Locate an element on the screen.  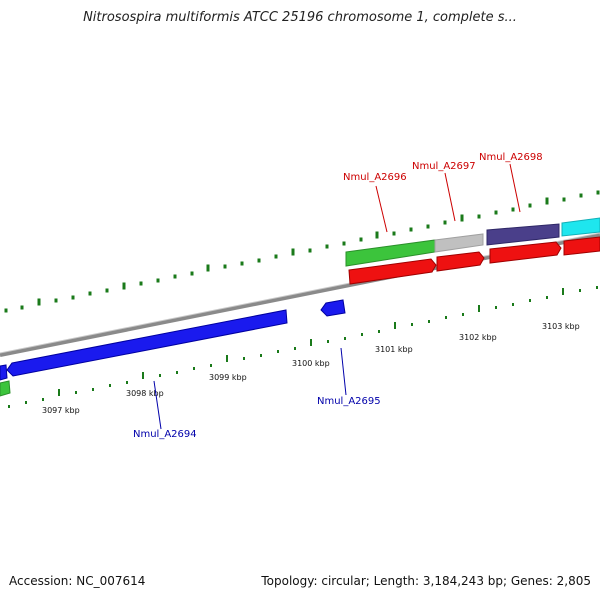
gene-label: Nmul_A2698 is located at coordinates (511, 157).